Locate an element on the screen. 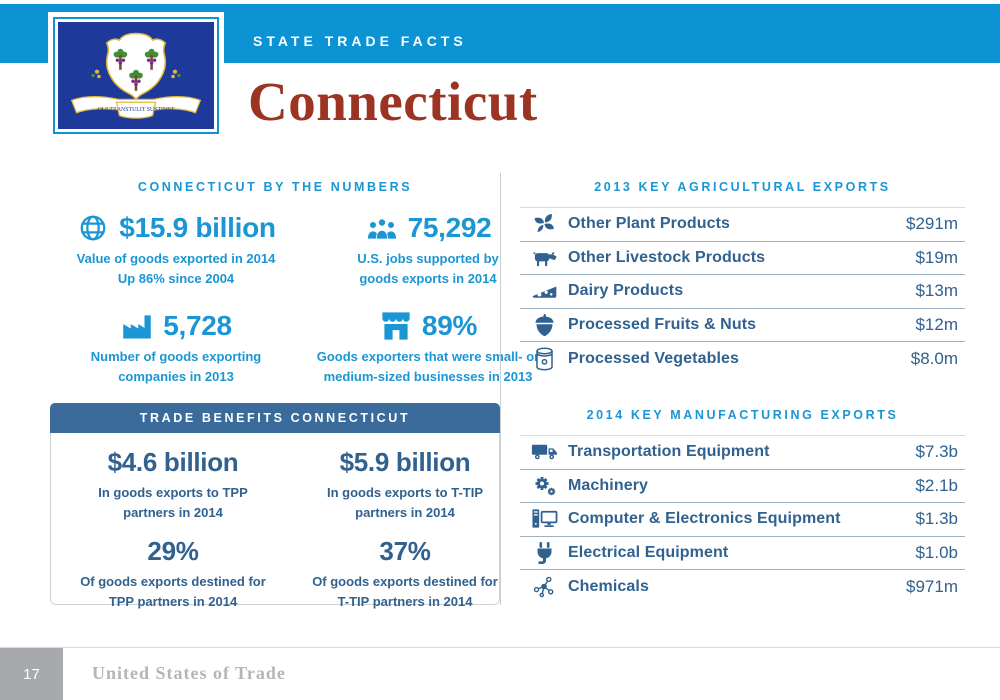 Image resolution: width=1000 pixels, height=700 pixels. row-value: $2.1b is located at coordinates (936, 485).